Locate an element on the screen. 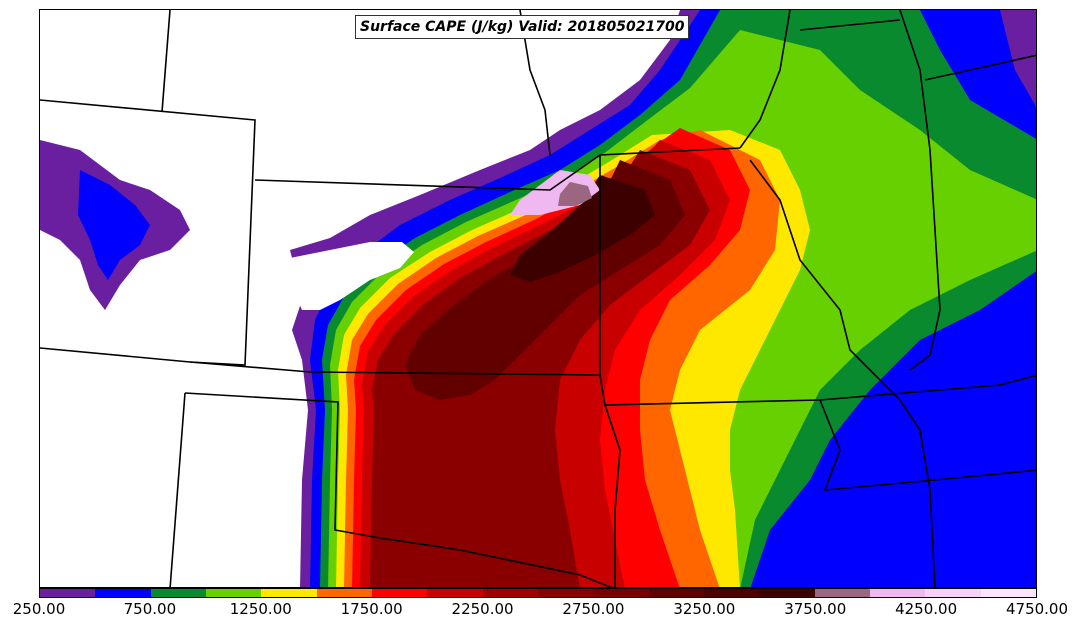 Image resolution: width=1081 pixels, height=633 pixels. low-cape-strip is located at coordinates (347, 276).